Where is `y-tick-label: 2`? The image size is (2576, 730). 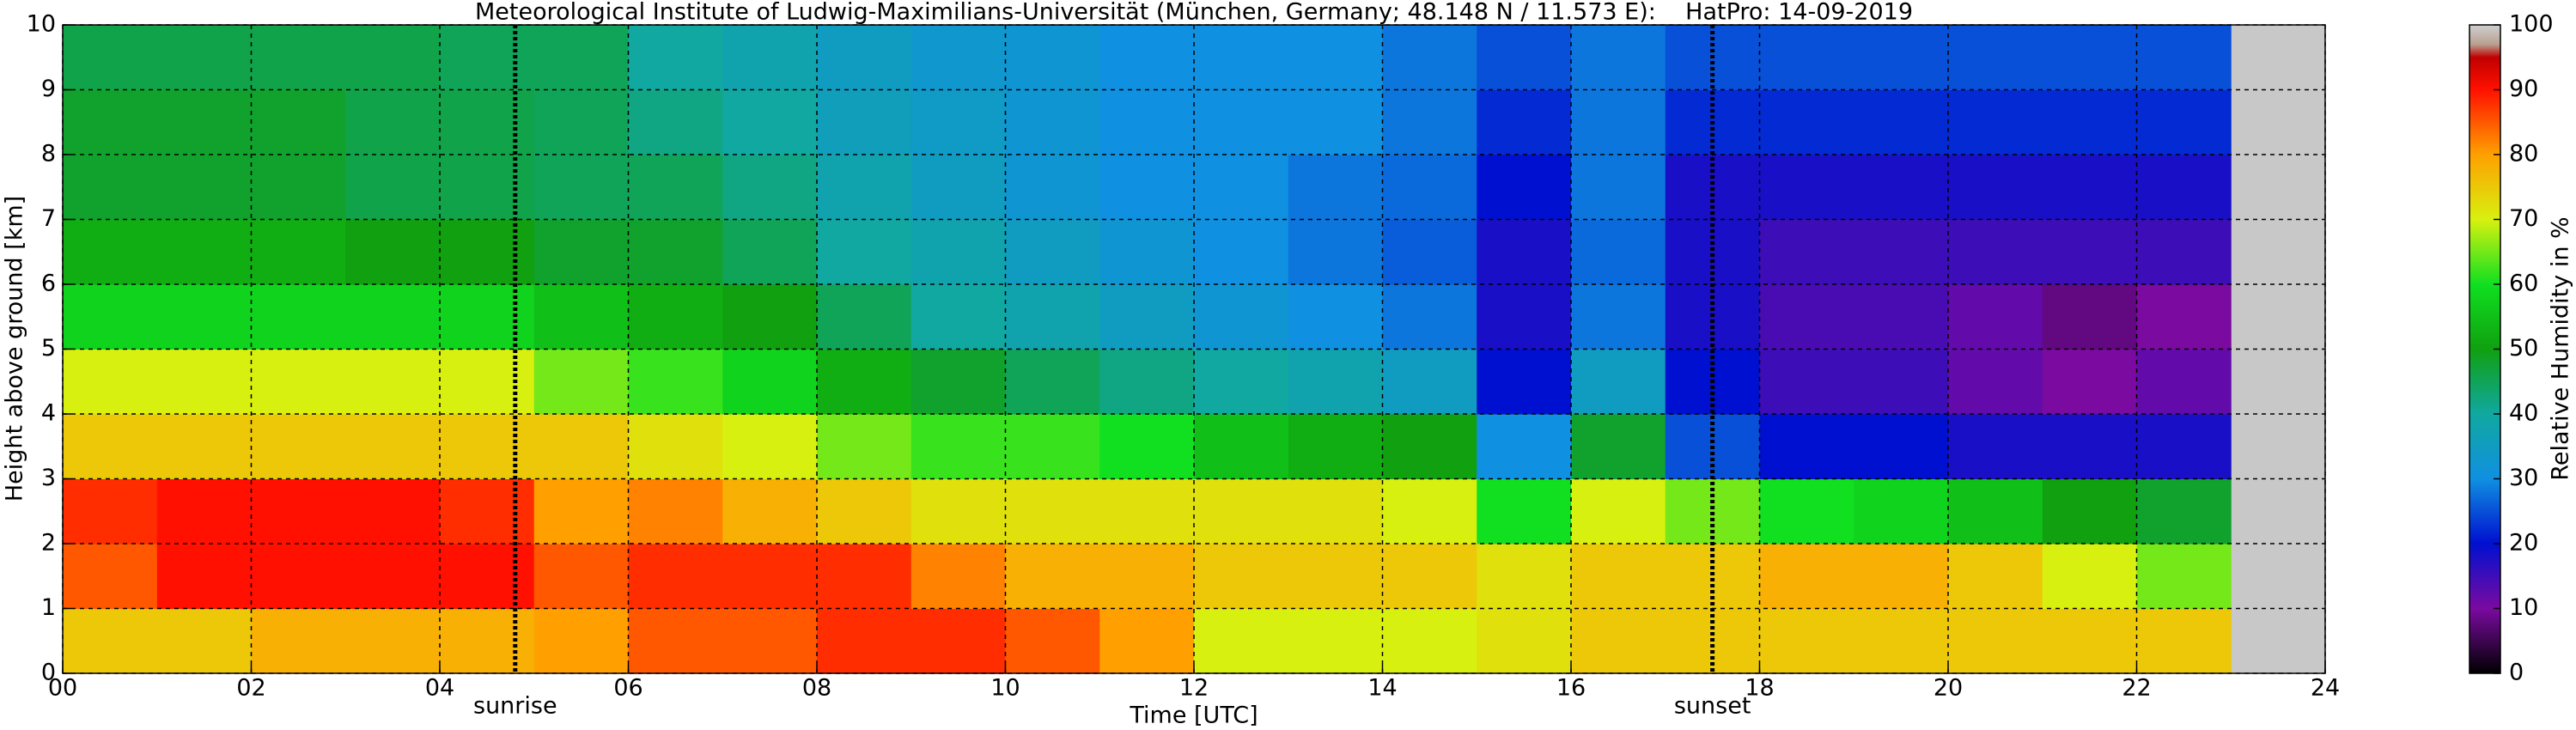 y-tick-label: 2 is located at coordinates (48, 543).